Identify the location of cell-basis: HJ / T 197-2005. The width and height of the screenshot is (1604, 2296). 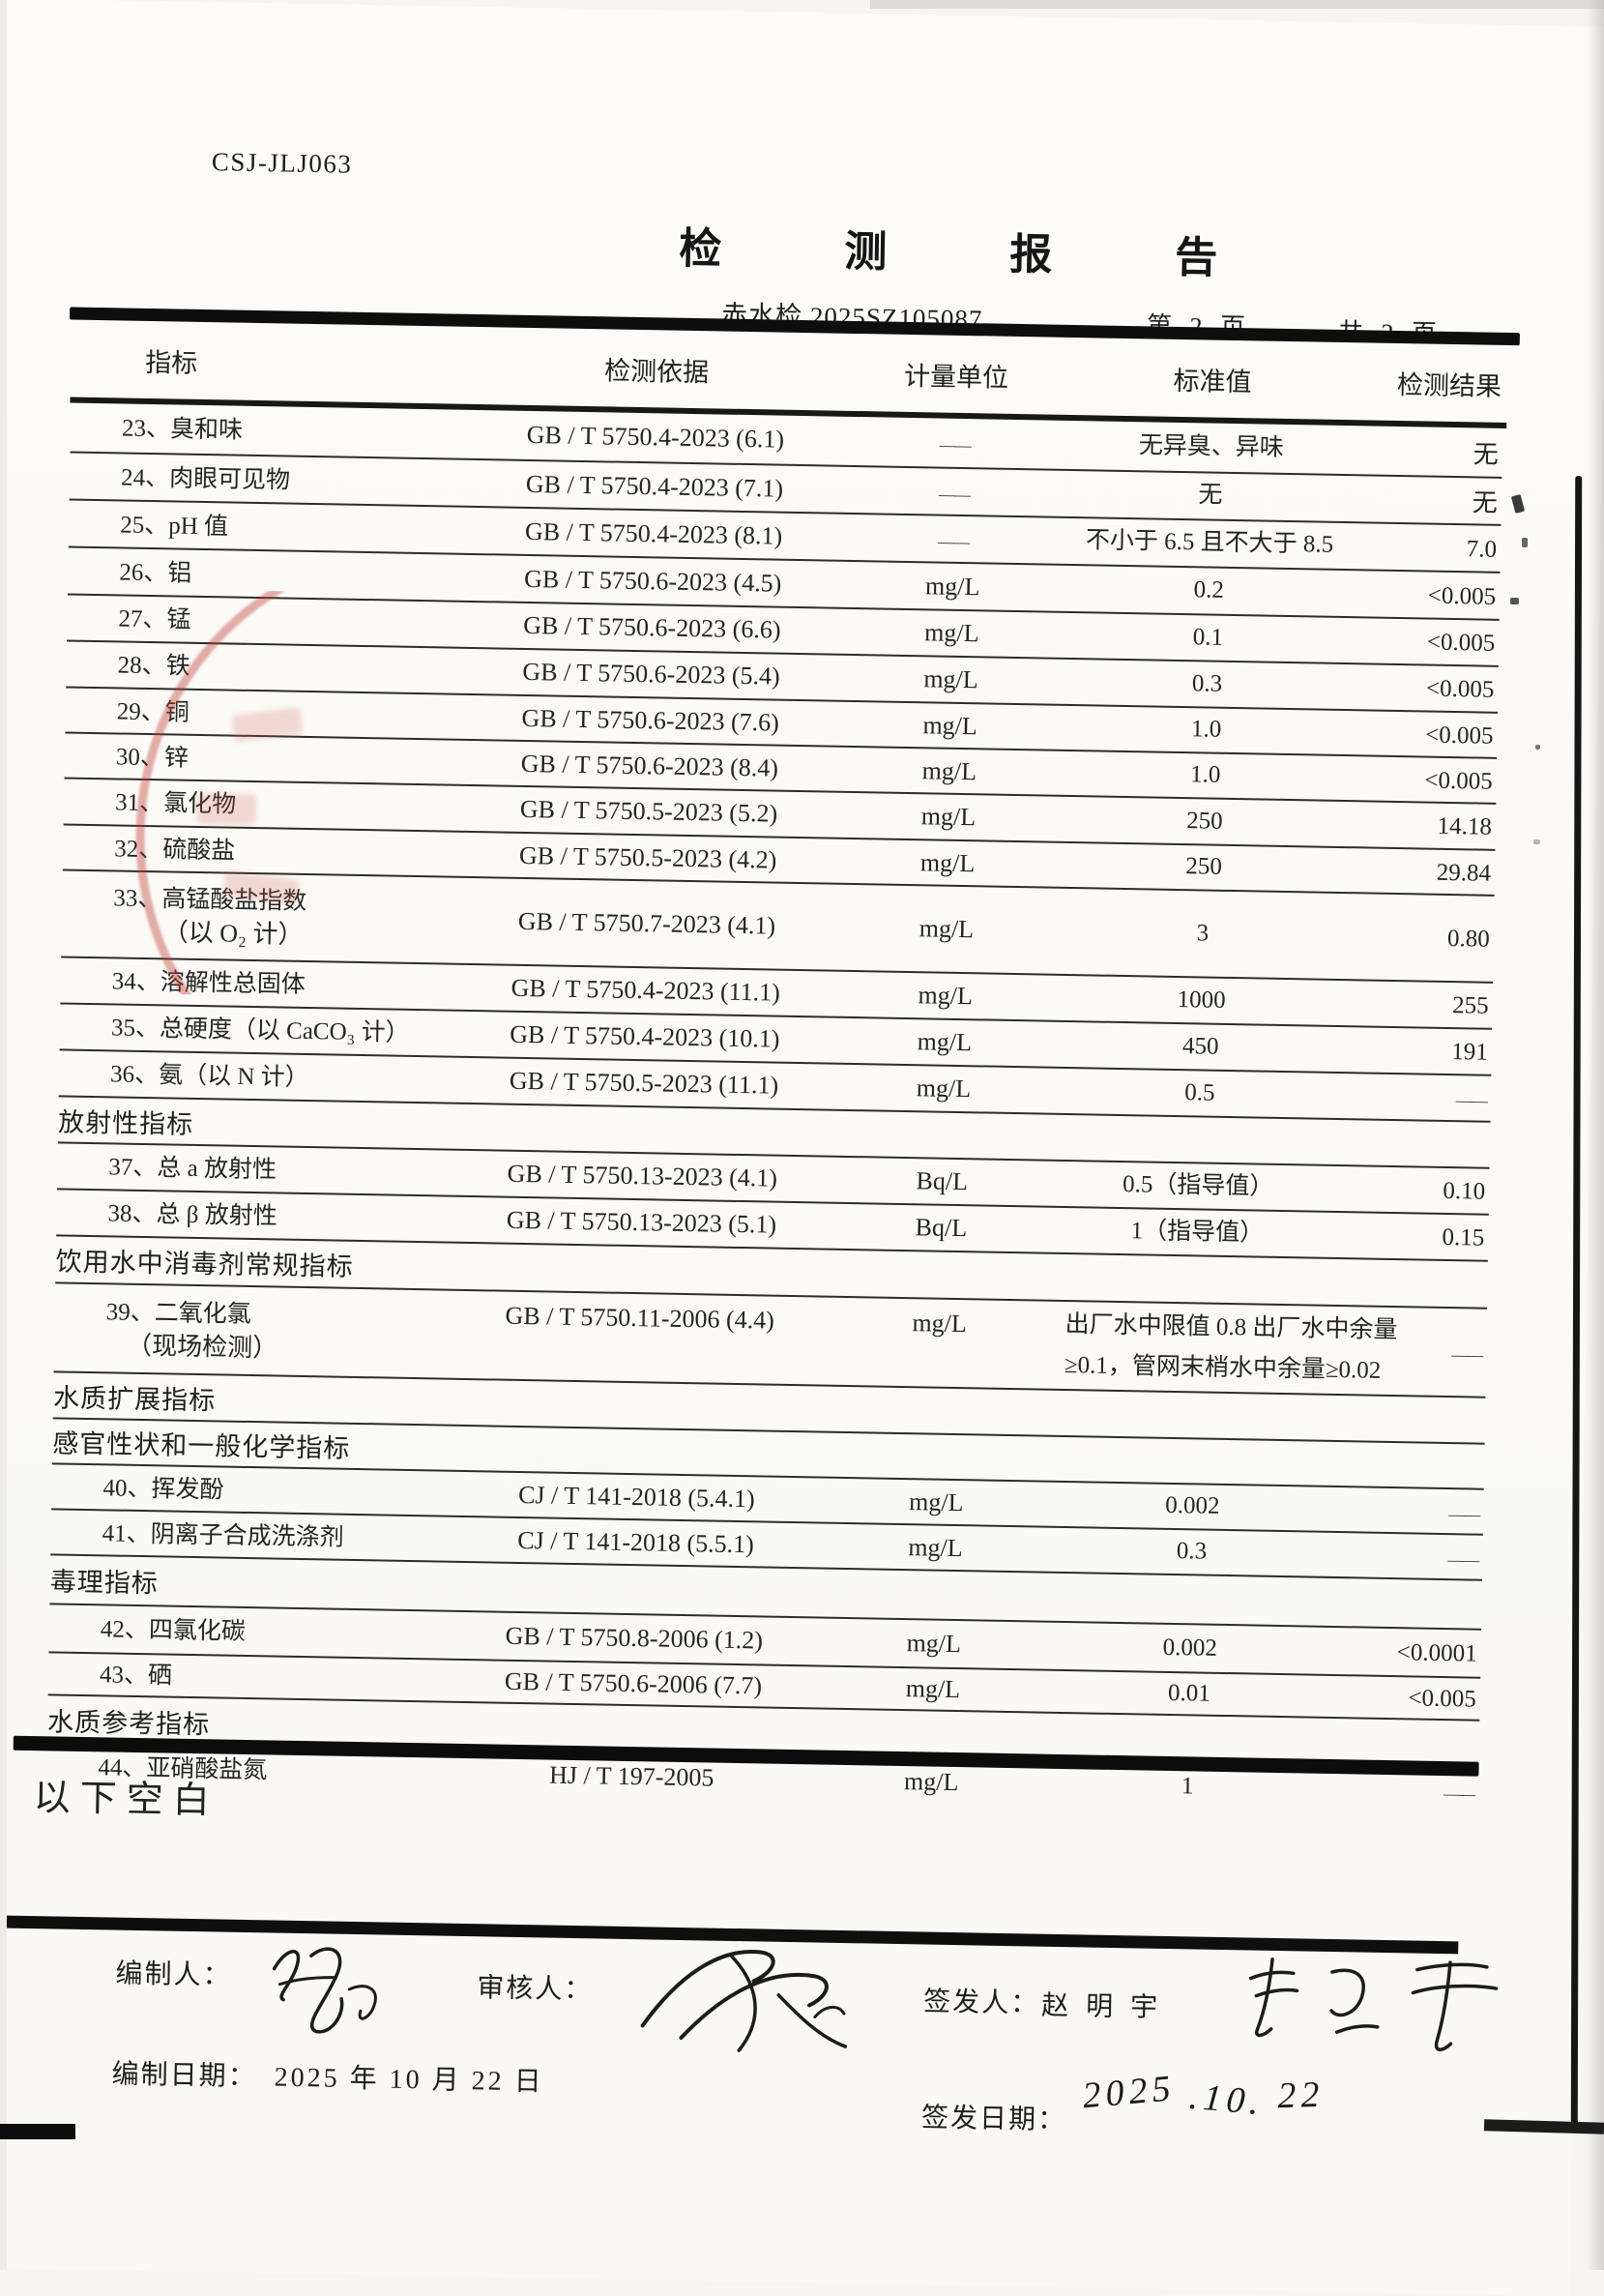
(631, 1776).